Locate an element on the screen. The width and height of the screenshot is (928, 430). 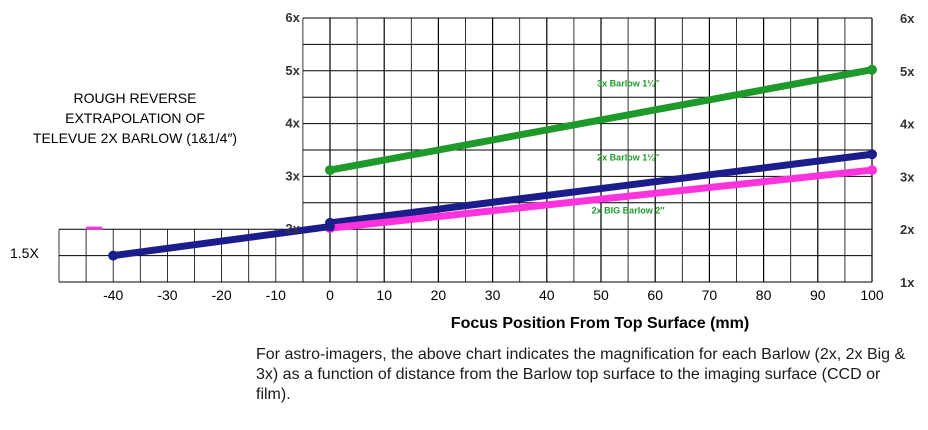
x-tick-label: 20 is located at coordinates (439, 295).